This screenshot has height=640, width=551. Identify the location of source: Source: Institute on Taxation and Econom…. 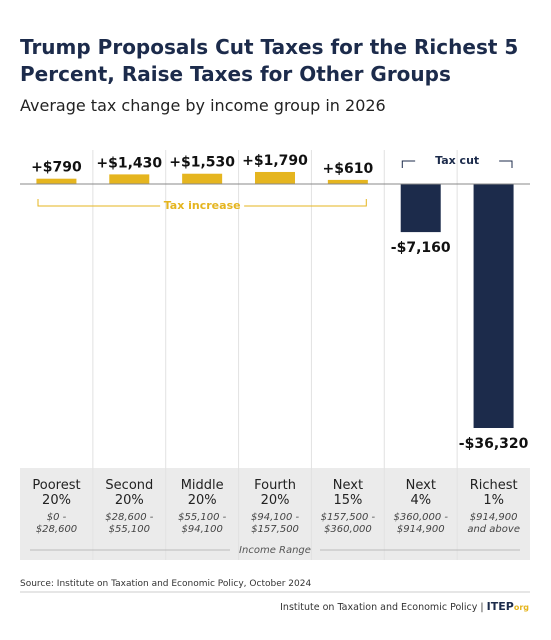
(166, 584).